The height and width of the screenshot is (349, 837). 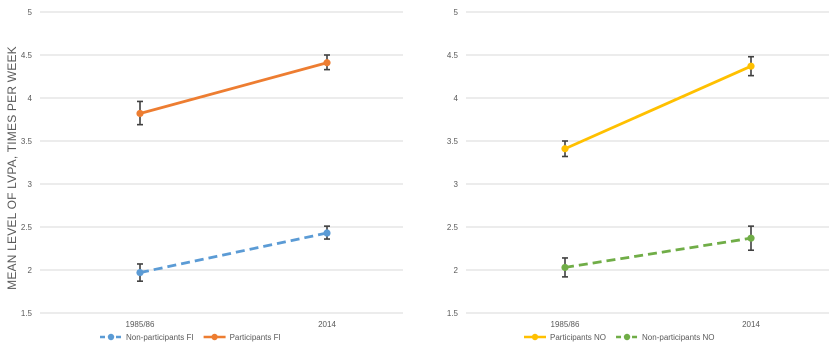 What do you see at coordinates (160, 337) in the screenshot?
I see `legend-label: Non-participants FI` at bounding box center [160, 337].